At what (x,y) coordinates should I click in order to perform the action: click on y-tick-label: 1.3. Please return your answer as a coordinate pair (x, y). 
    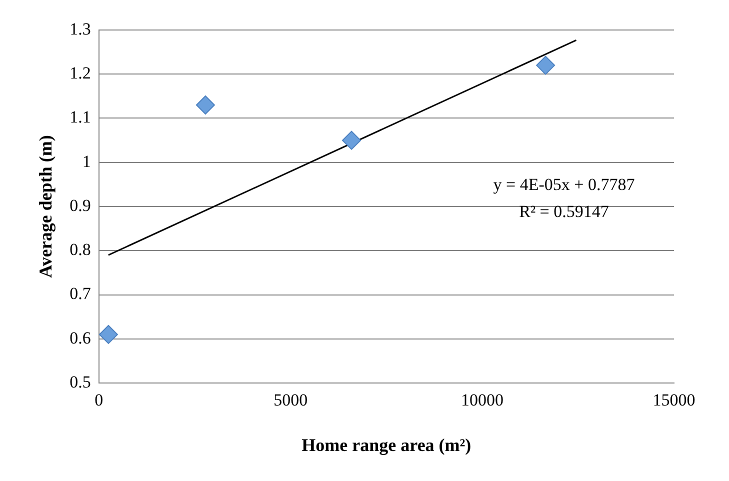
    Looking at the image, I should click on (80, 28).